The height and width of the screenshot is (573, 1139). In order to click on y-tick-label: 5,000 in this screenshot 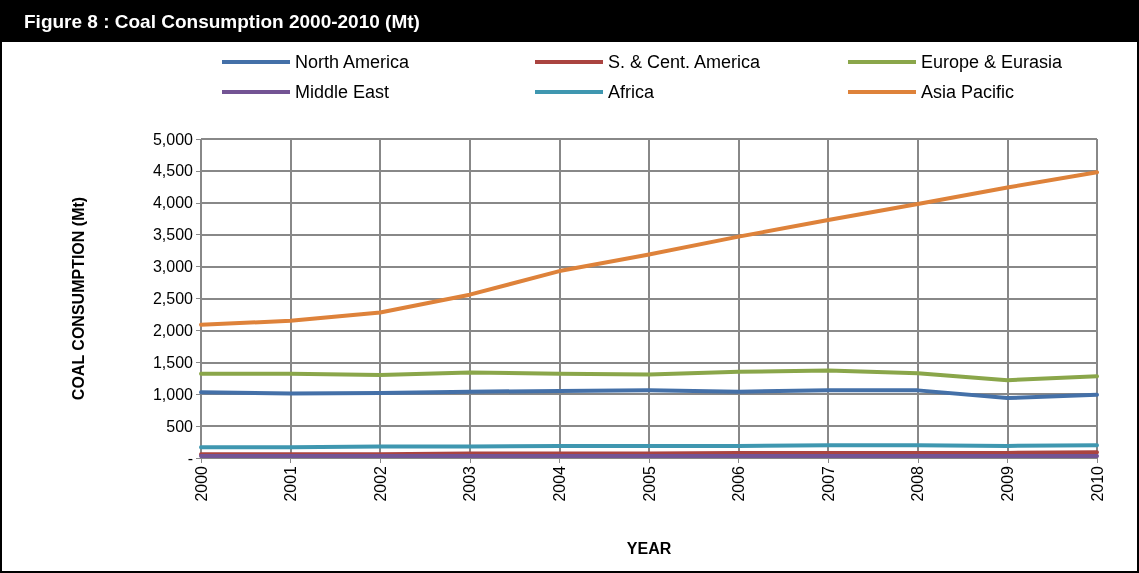, I will do `click(173, 139)`.